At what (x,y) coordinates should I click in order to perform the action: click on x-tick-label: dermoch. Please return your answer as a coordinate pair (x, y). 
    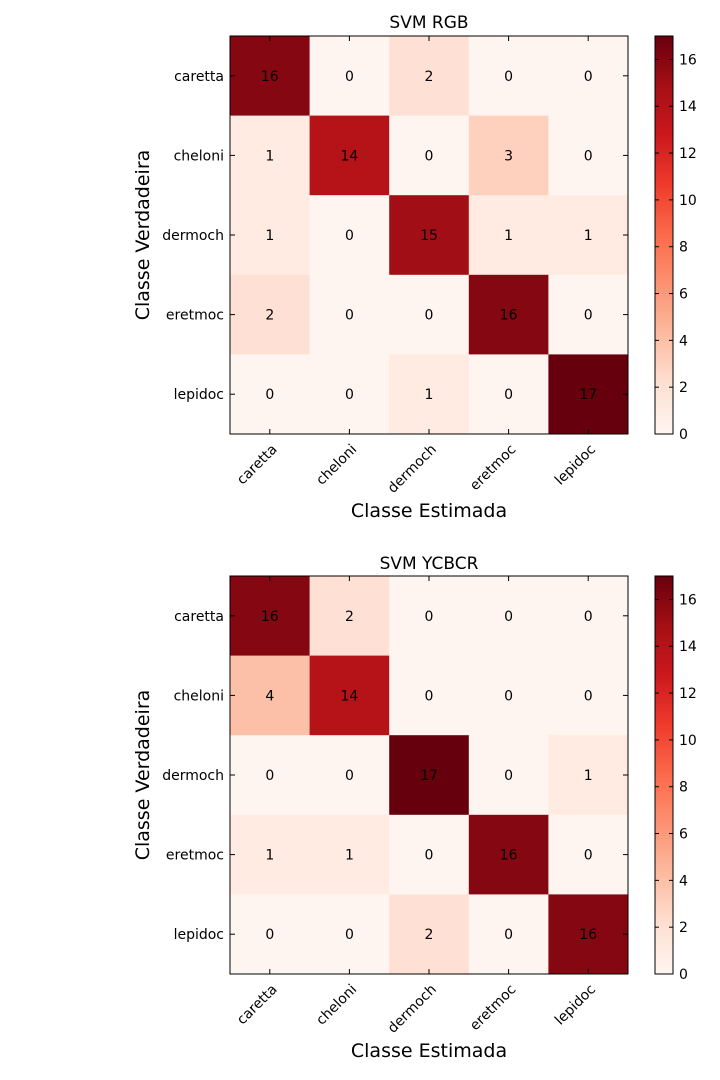
    Looking at the image, I should click on (412, 1009).